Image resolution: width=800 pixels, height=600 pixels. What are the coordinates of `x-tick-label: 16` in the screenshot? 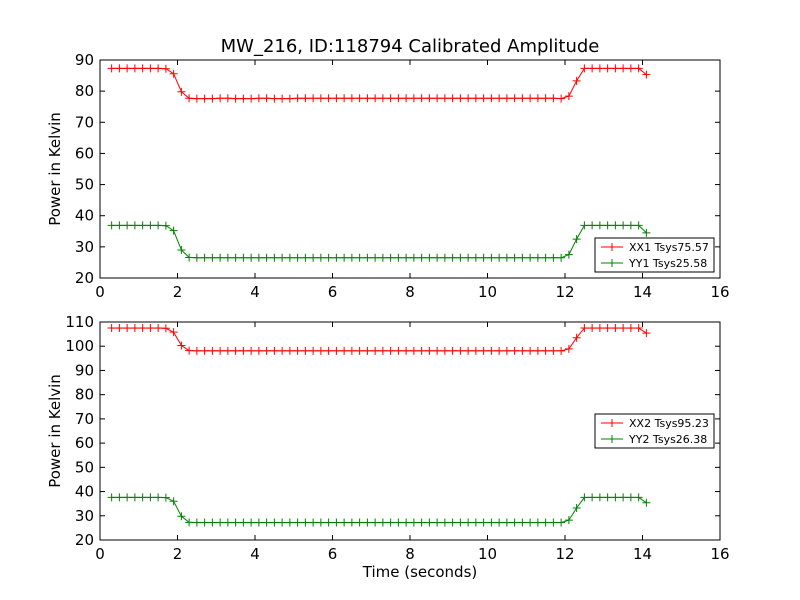 It's located at (719, 554).